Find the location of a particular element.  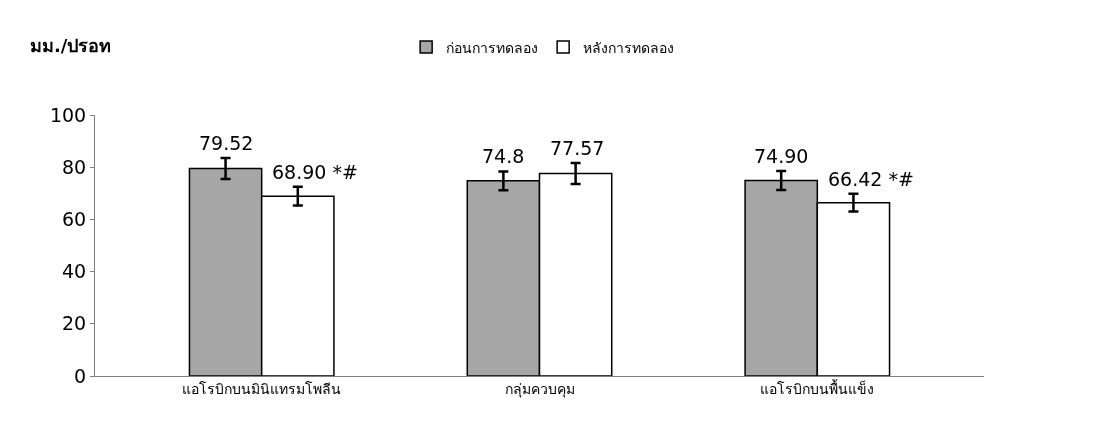

x-tick-label: แอโรบิกบนพื้นแข็ง is located at coordinates (817, 387).